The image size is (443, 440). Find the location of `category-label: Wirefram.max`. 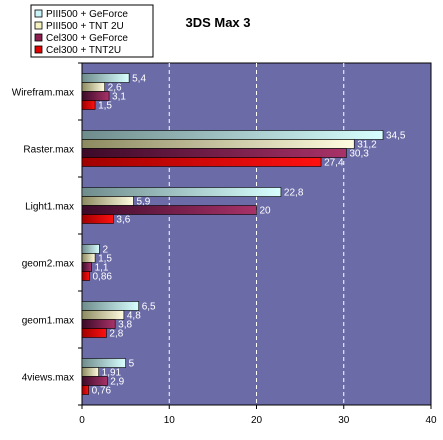

category-label: Wirefram.max is located at coordinates (43, 93).